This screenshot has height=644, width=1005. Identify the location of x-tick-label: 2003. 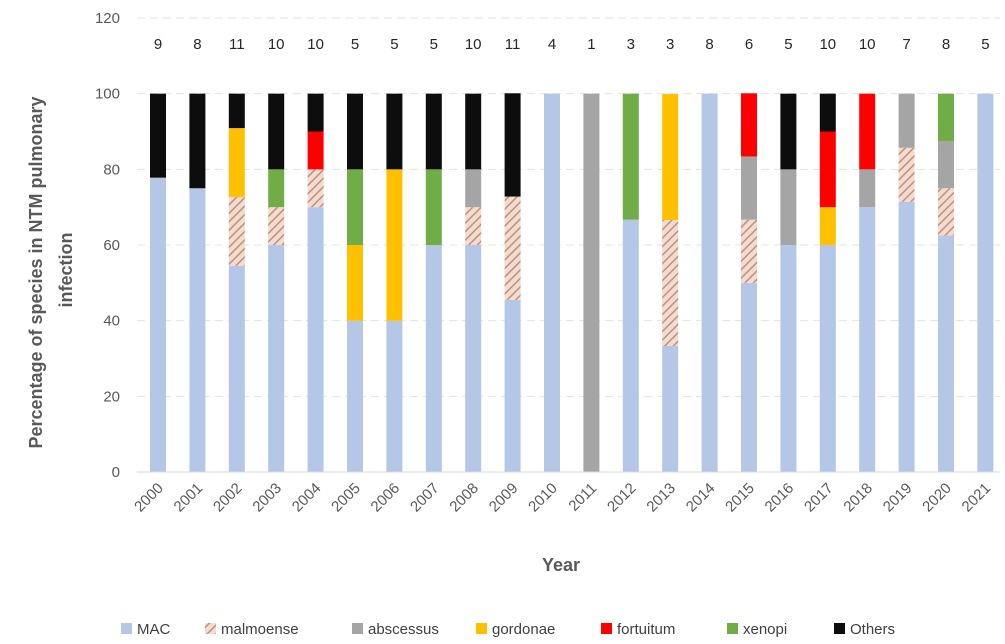
(267, 498).